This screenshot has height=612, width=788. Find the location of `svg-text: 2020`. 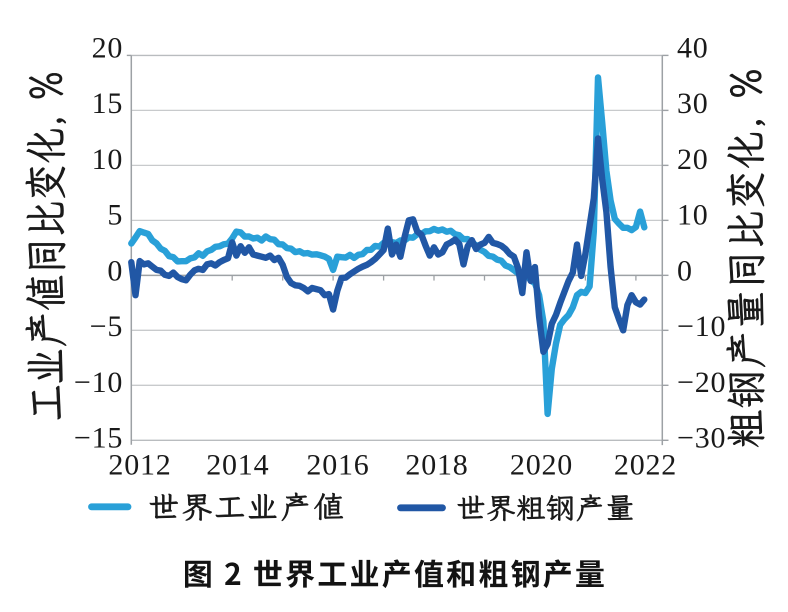

svg-text: 2020 is located at coordinates (541, 464).